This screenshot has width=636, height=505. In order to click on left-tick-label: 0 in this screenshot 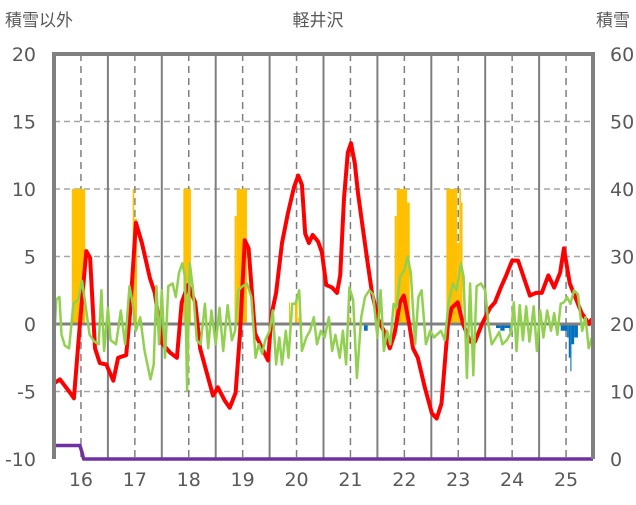, I will do `click(30, 325)`.